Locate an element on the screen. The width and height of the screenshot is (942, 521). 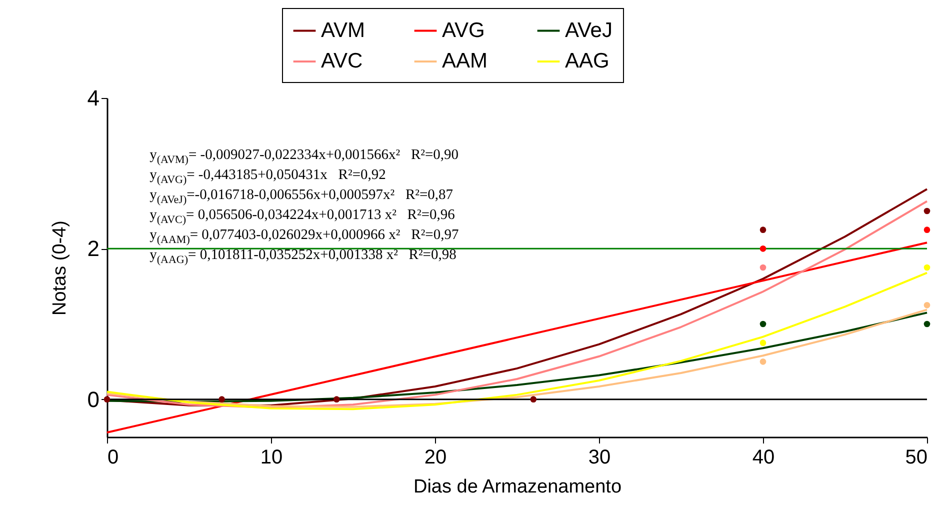
legend-label: AVM is located at coordinates (343, 30).